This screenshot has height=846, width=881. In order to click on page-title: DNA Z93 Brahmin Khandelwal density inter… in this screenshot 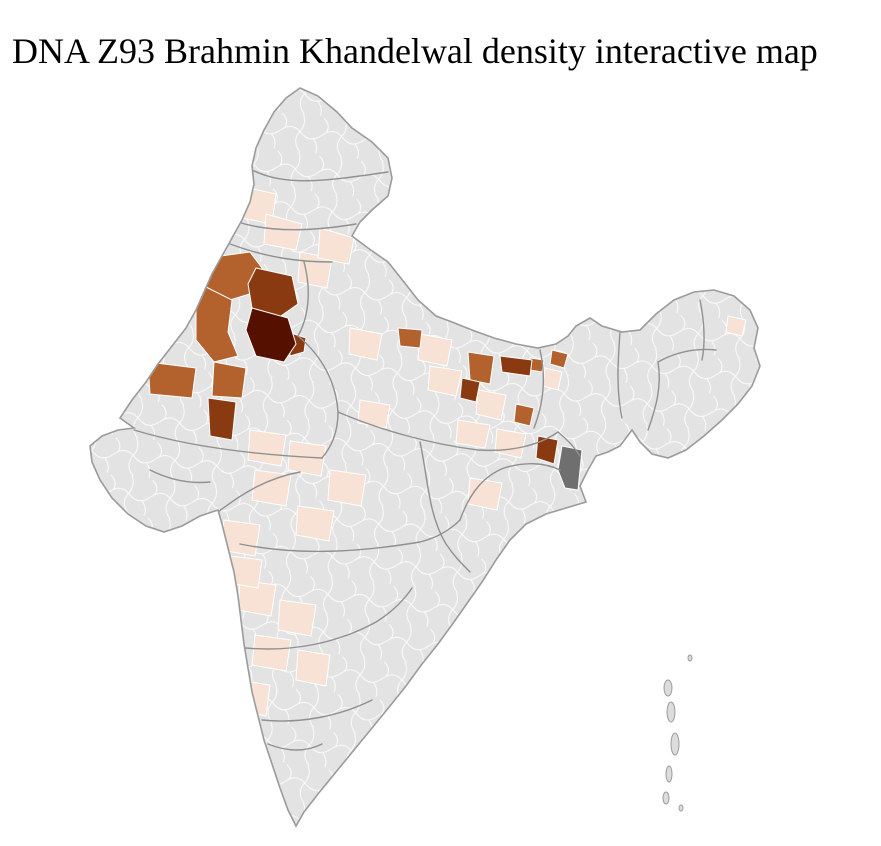, I will do `click(415, 51)`.